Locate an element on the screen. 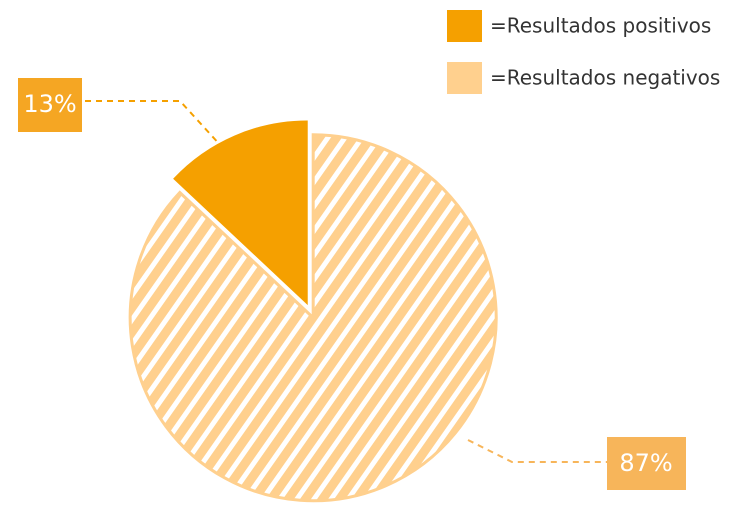 The image size is (739, 513). data-label: 87% is located at coordinates (645, 463).